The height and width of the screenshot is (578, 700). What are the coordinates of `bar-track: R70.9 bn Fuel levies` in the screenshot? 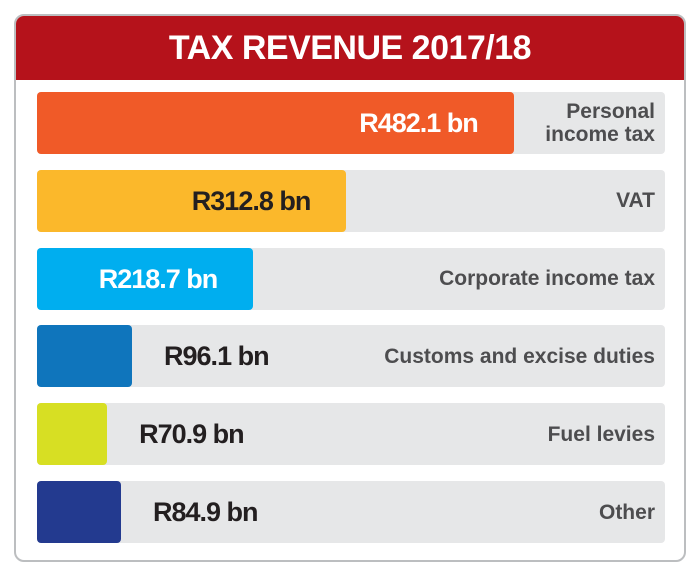 It's located at (351, 434).